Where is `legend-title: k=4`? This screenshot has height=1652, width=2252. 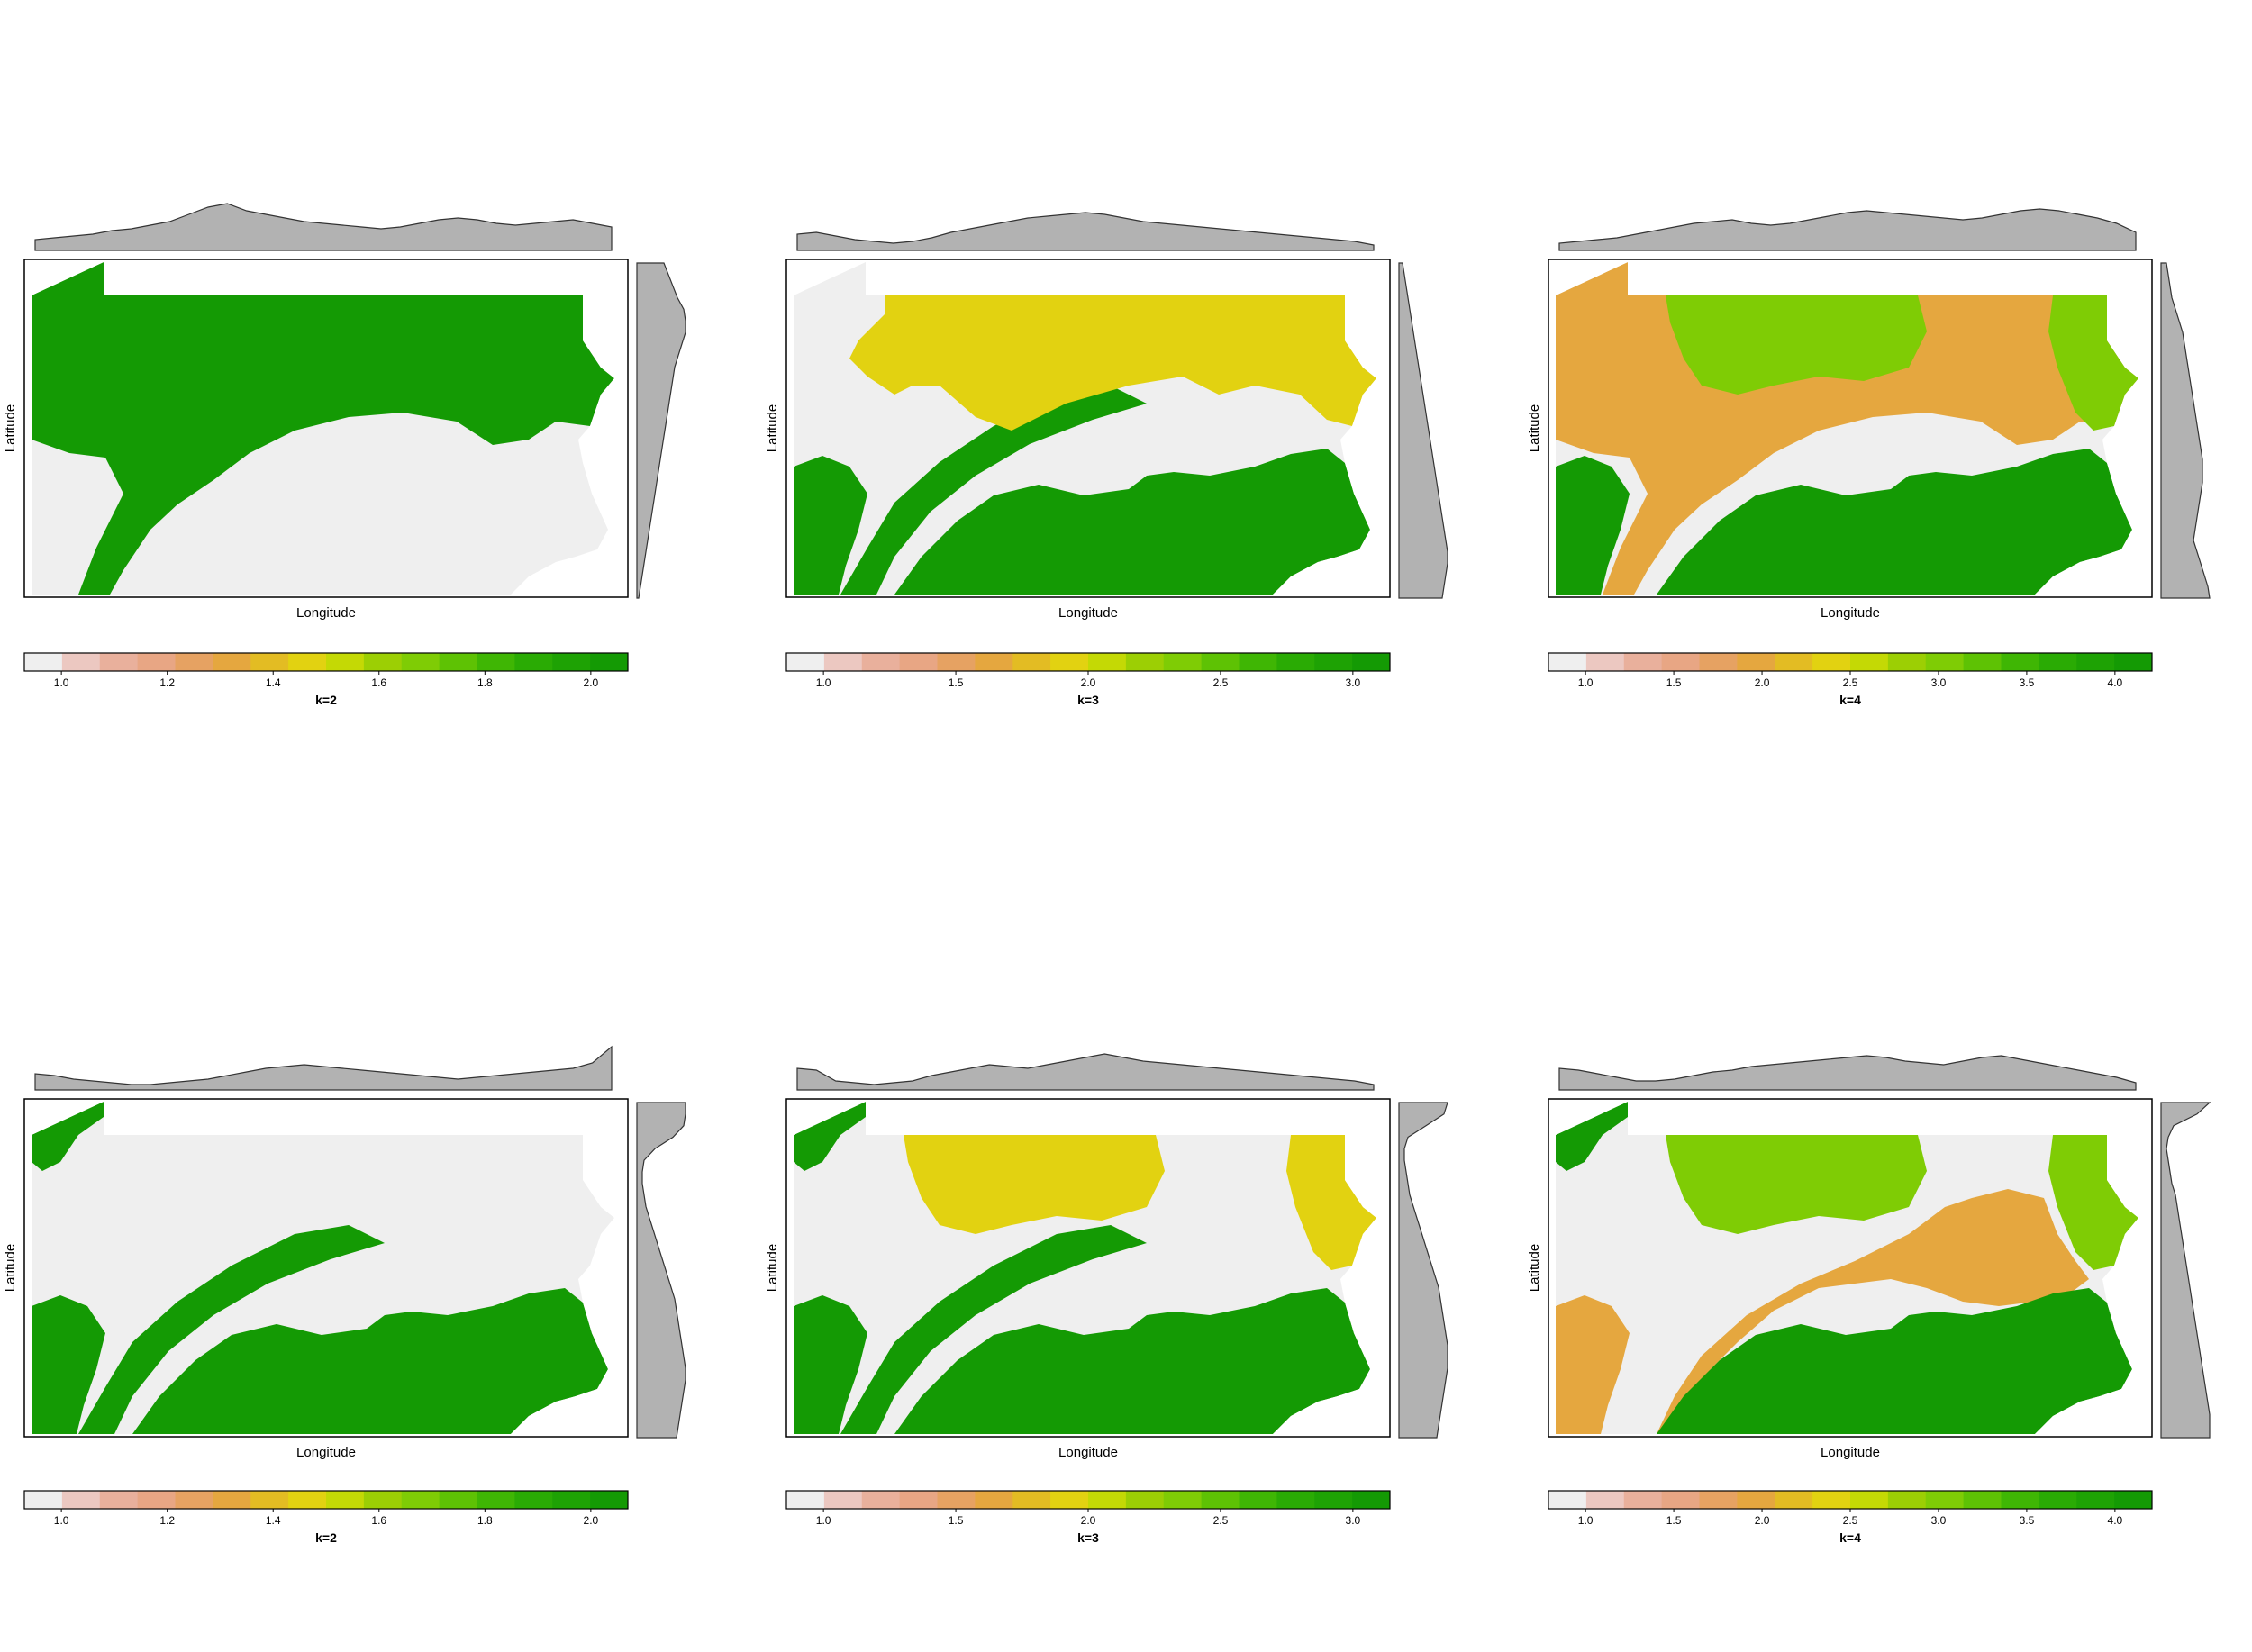
legend-title: k=4 is located at coordinates (1850, 1537).